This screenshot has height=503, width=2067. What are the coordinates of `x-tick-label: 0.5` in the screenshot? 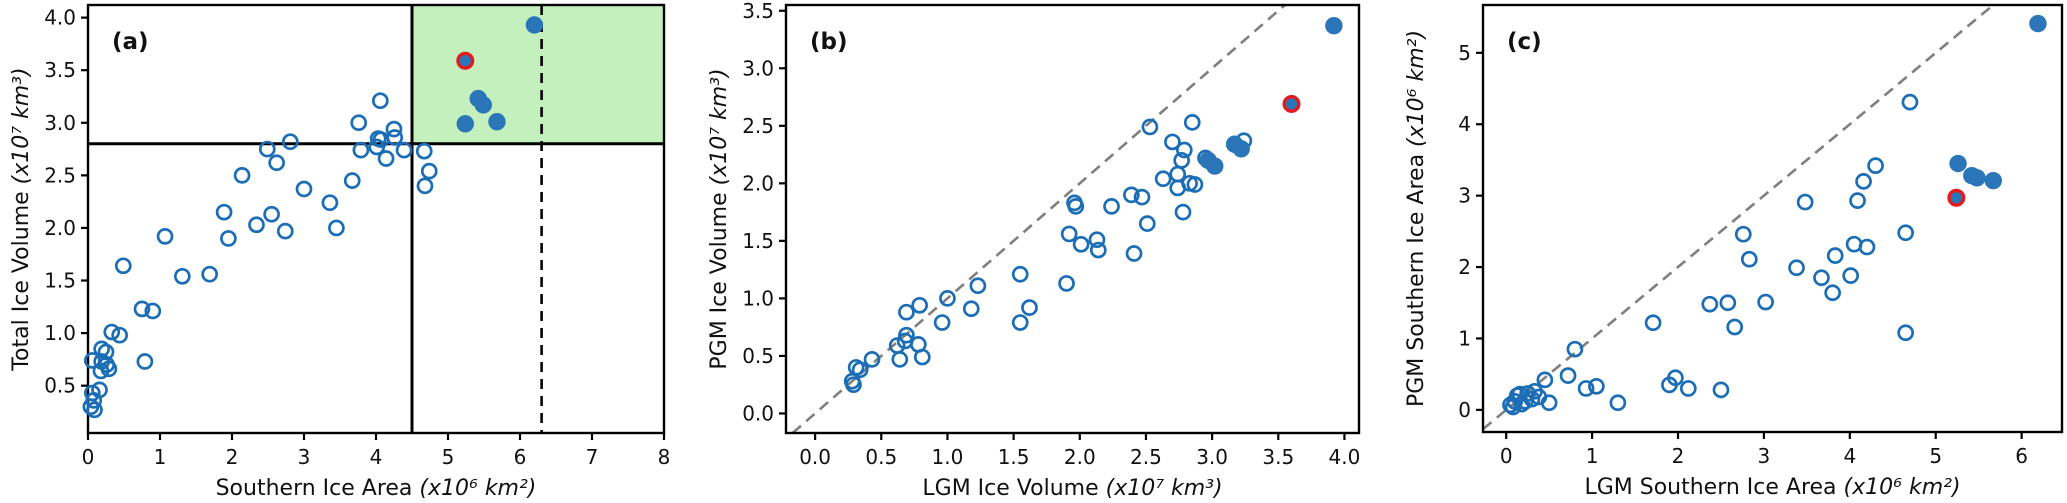 It's located at (881, 457).